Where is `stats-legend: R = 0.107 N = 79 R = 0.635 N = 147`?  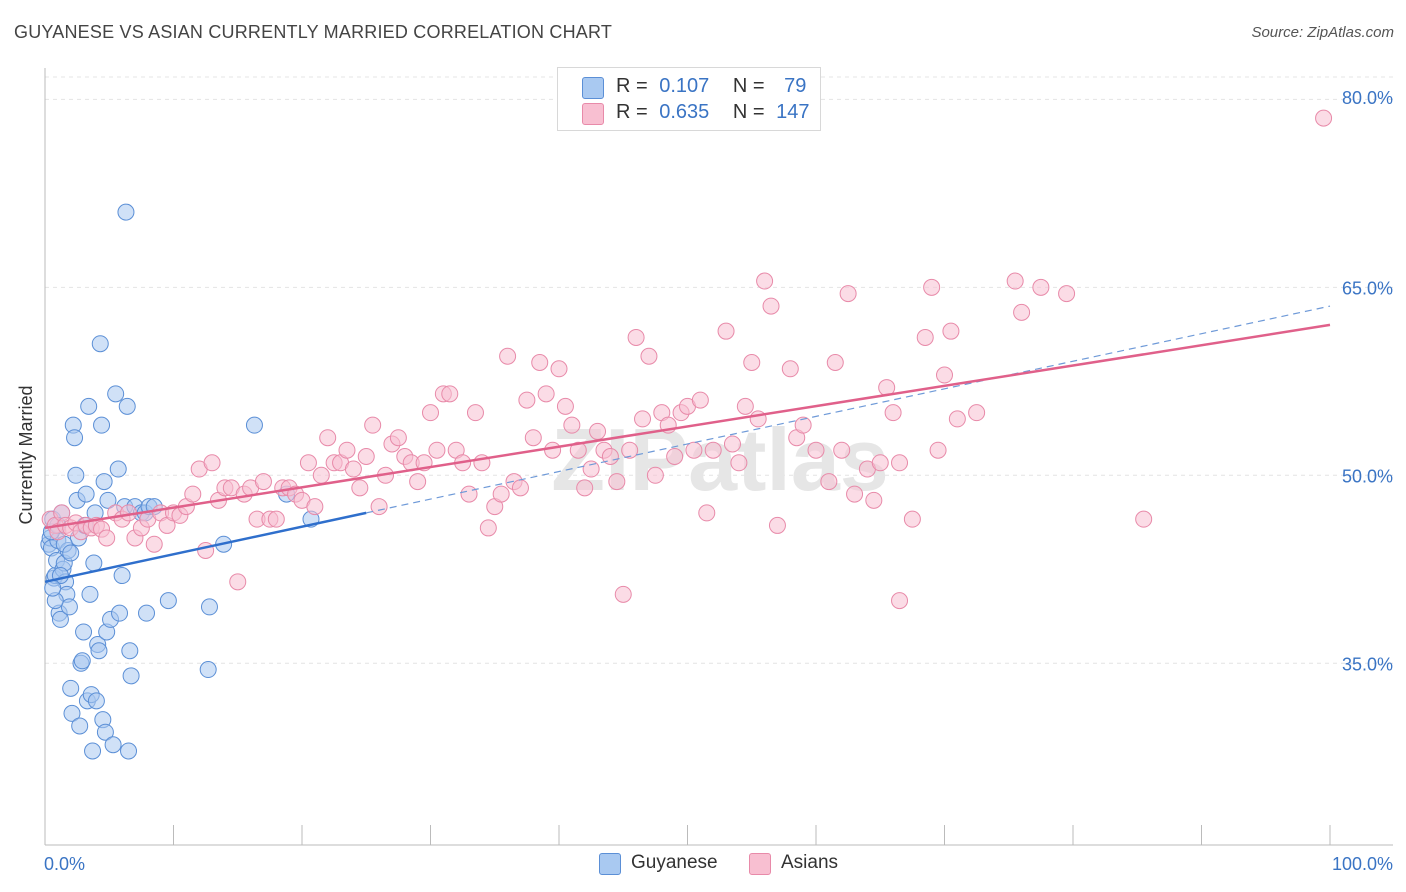 stats-legend: R = 0.107 N = 79 R = 0.635 N = 147 is located at coordinates (689, 99).